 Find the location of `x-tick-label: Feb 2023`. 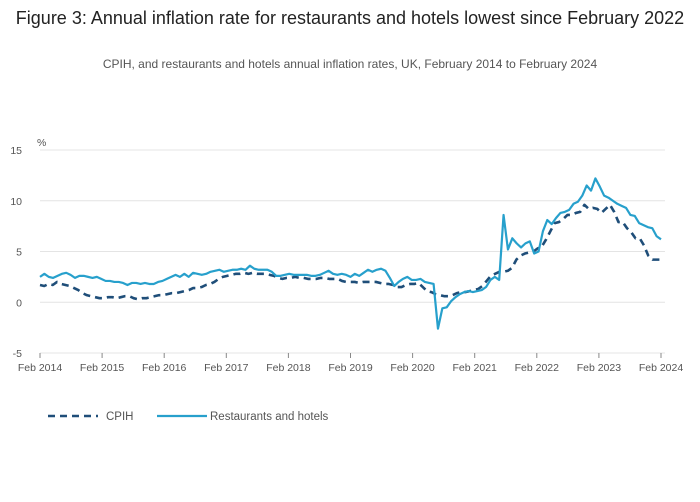

x-tick-label: Feb 2023 is located at coordinates (599, 368).